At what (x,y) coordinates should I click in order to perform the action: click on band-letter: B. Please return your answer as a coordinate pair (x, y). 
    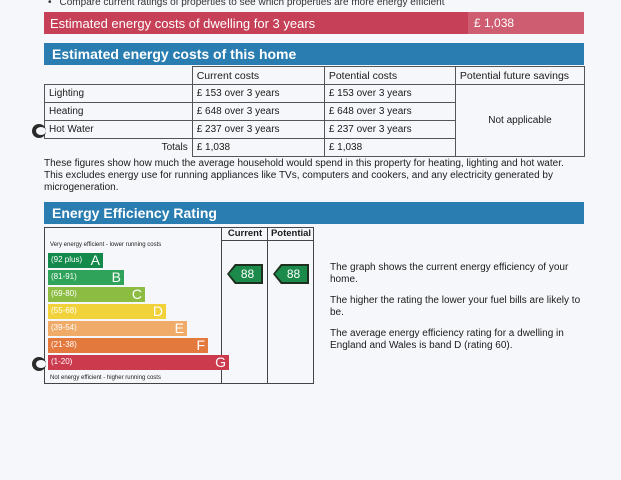
    Looking at the image, I should click on (116, 277).